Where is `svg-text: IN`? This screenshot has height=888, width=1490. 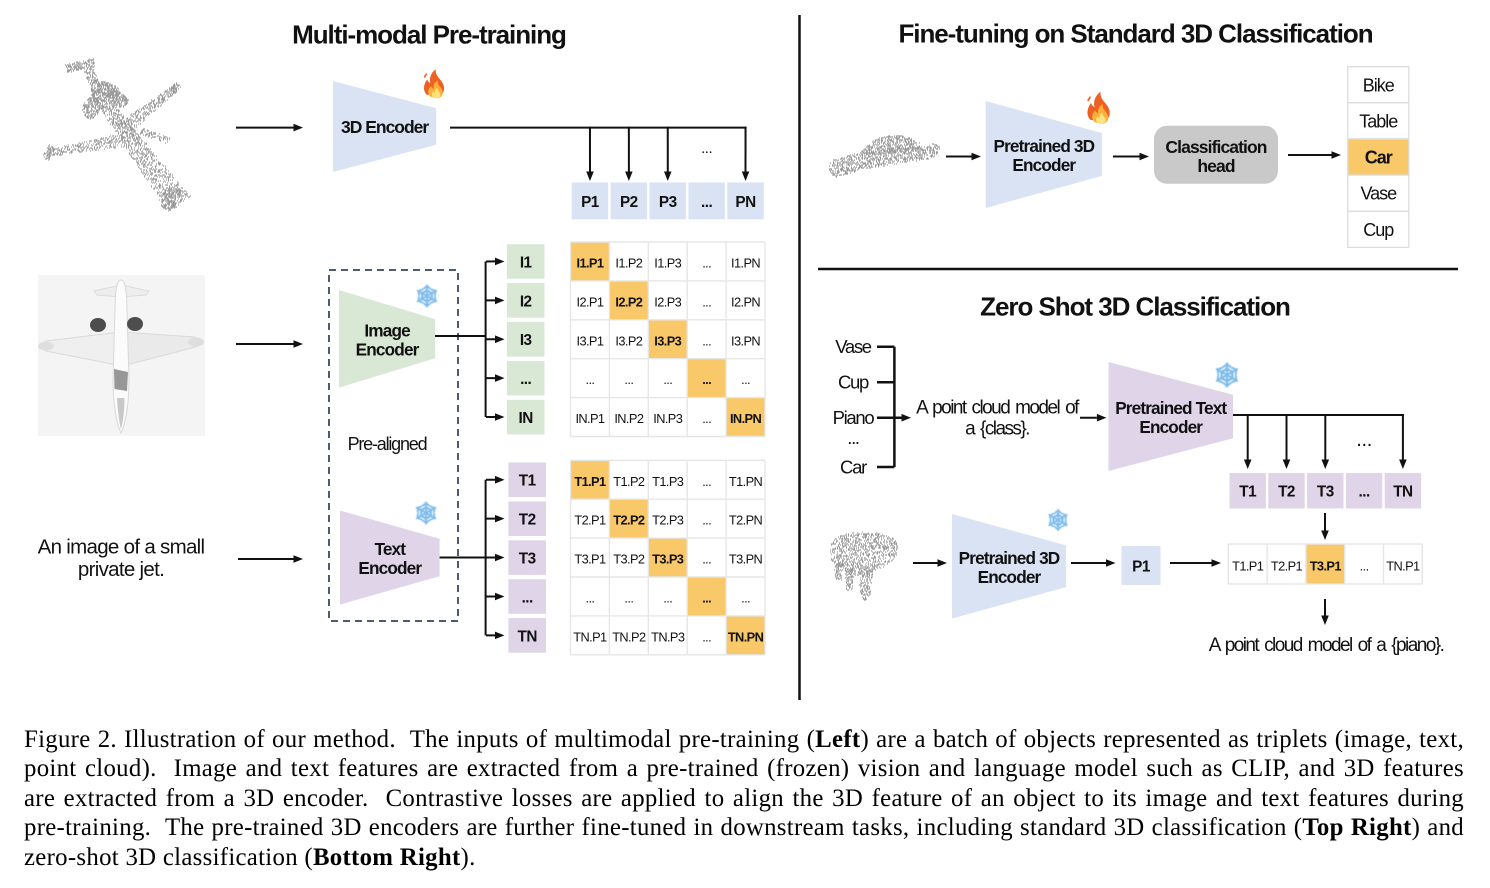 svg-text: IN is located at coordinates (526, 418).